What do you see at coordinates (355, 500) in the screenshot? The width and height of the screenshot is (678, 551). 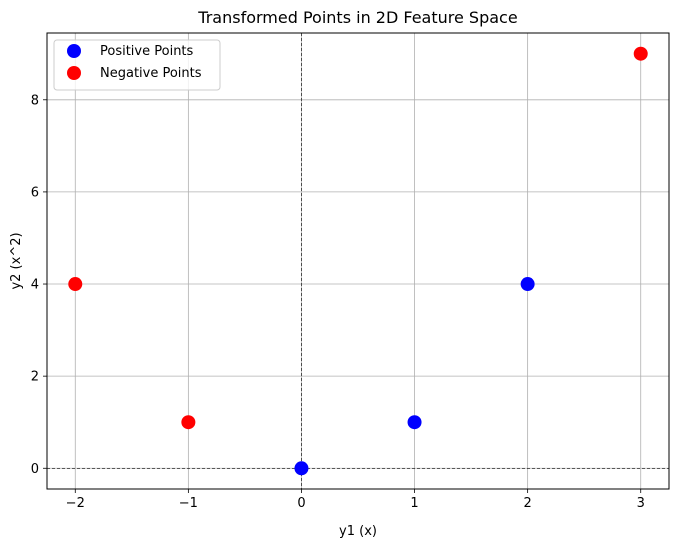 I see `x-axis-ticks: −2 −1 0 1 2 3` at bounding box center [355, 500].